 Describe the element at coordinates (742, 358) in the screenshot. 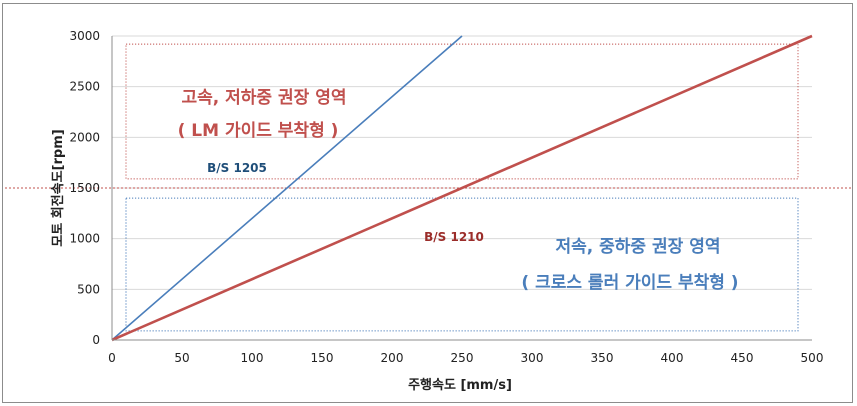

I see `x-tick-label: 450` at that location.